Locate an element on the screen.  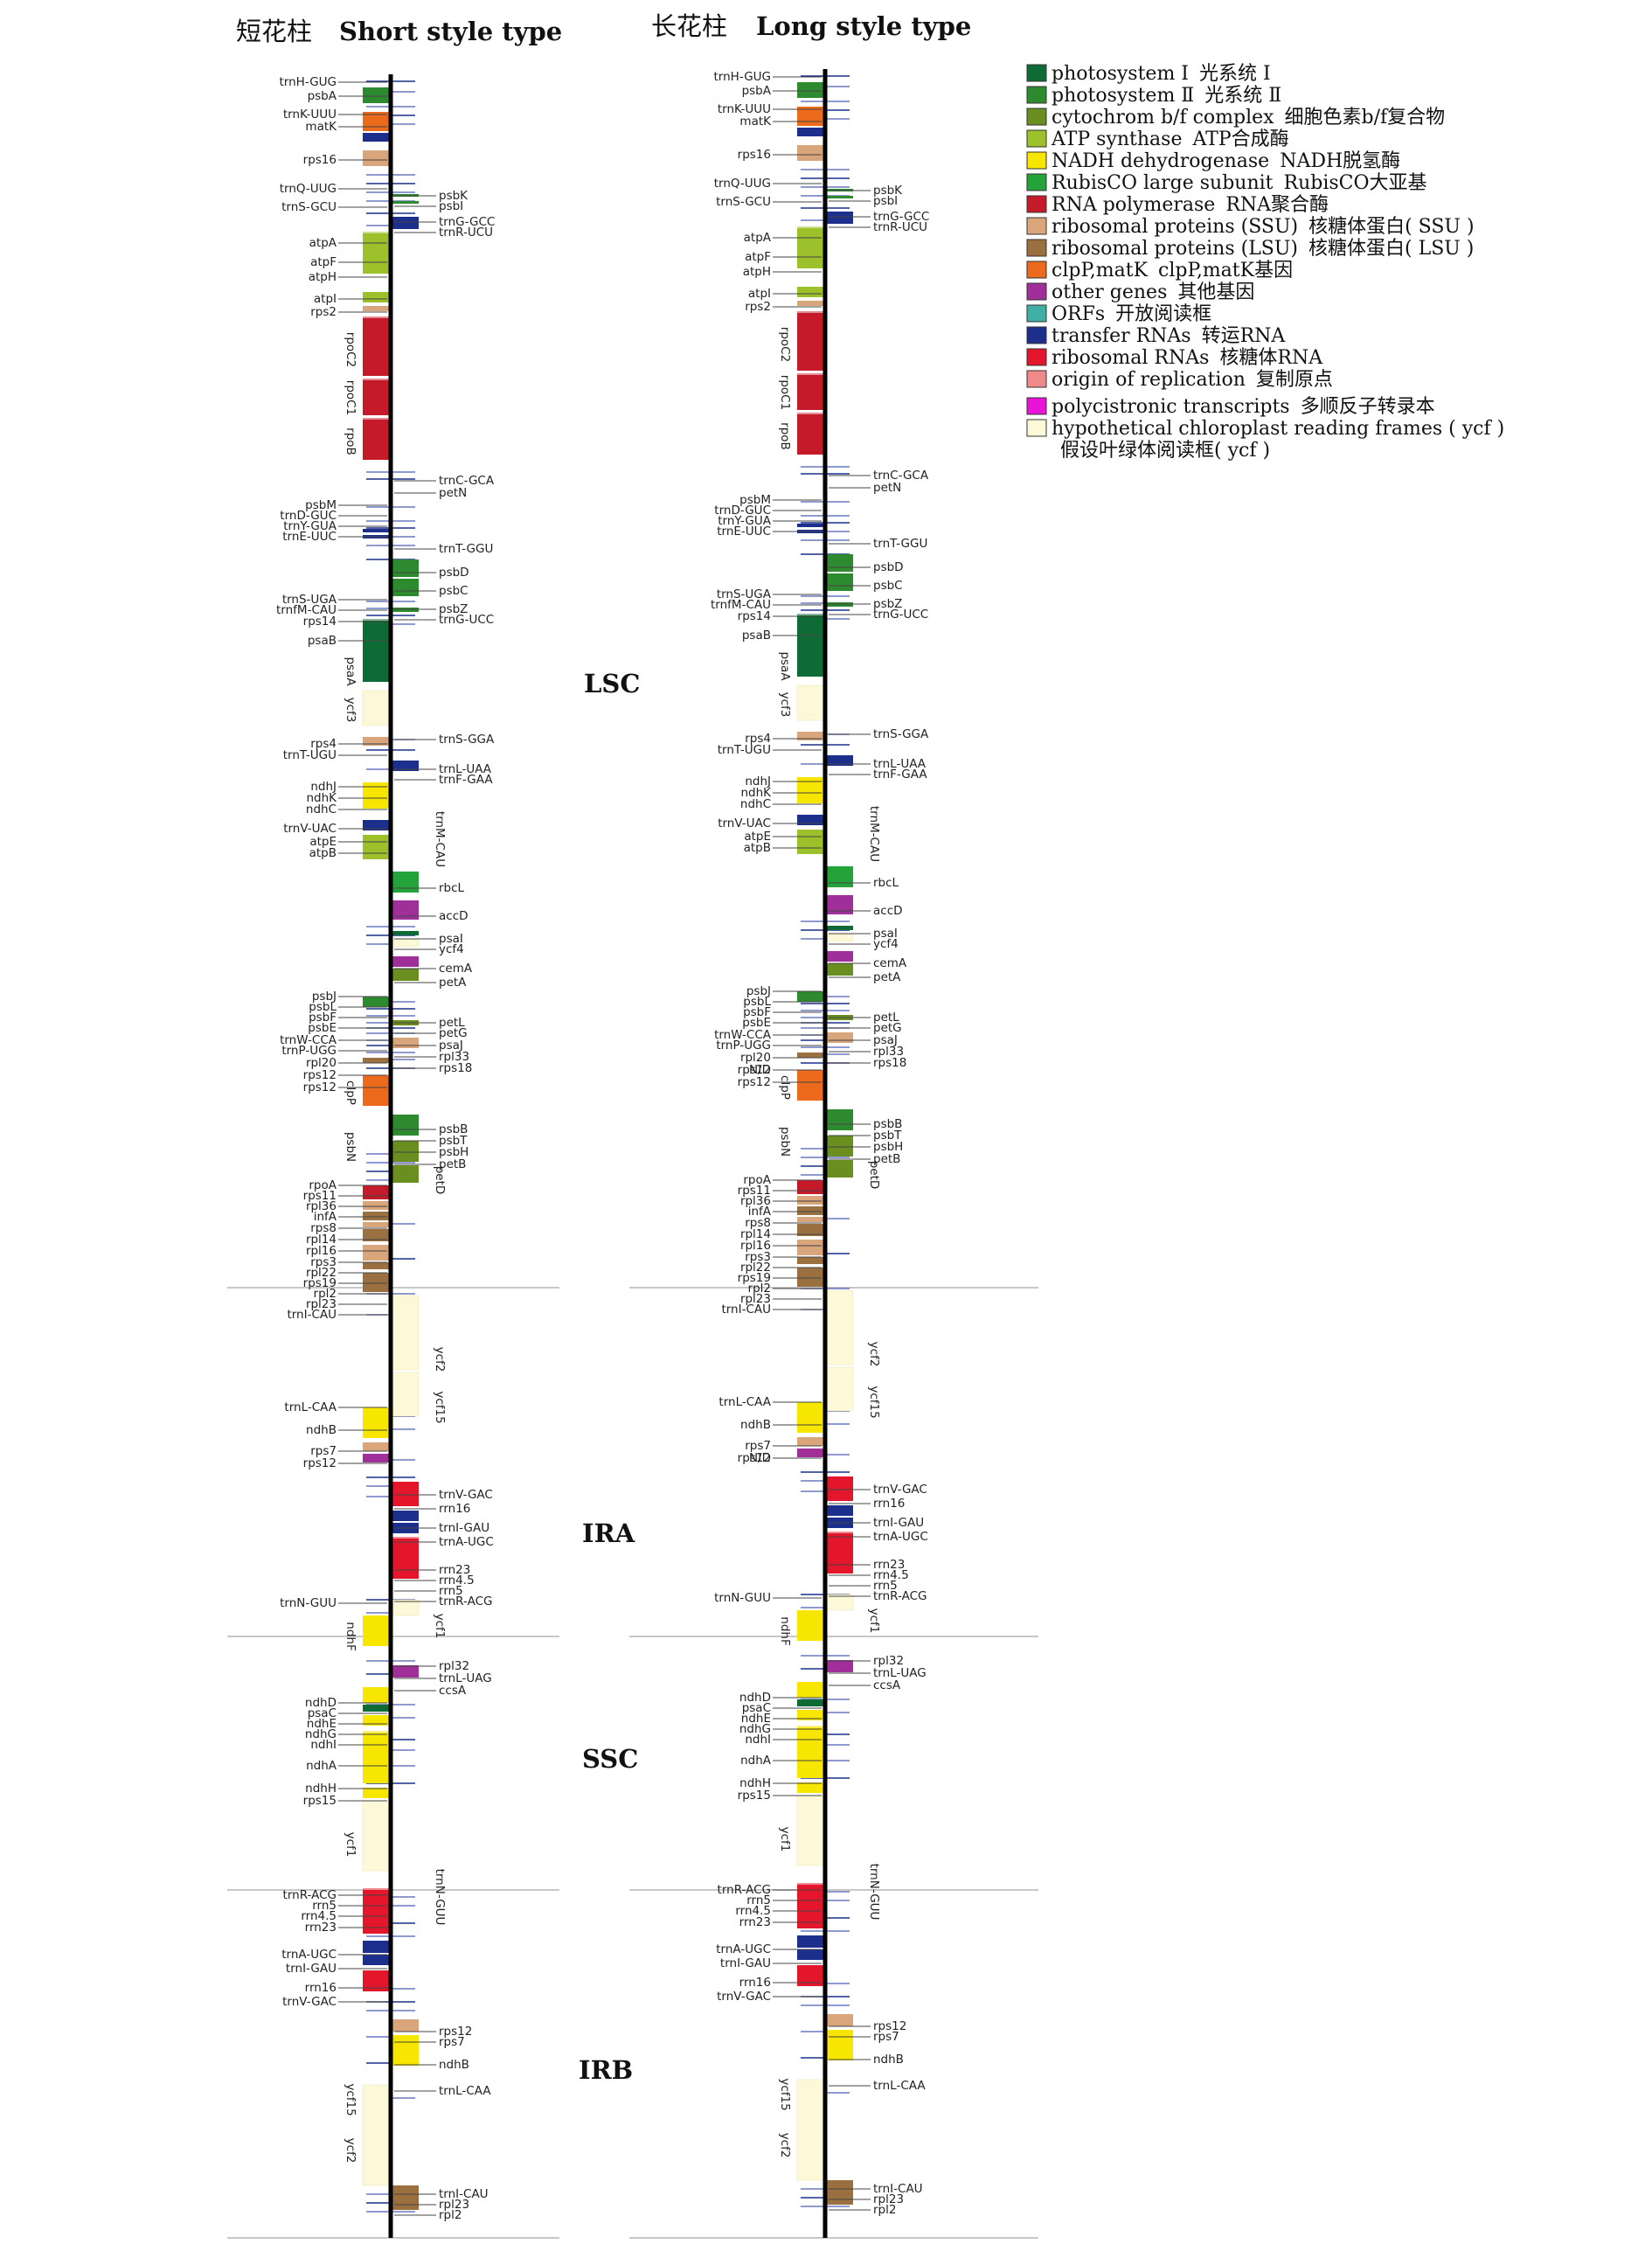
legend-label-cn: RubisCO大亚基 is located at coordinates (1356, 183).